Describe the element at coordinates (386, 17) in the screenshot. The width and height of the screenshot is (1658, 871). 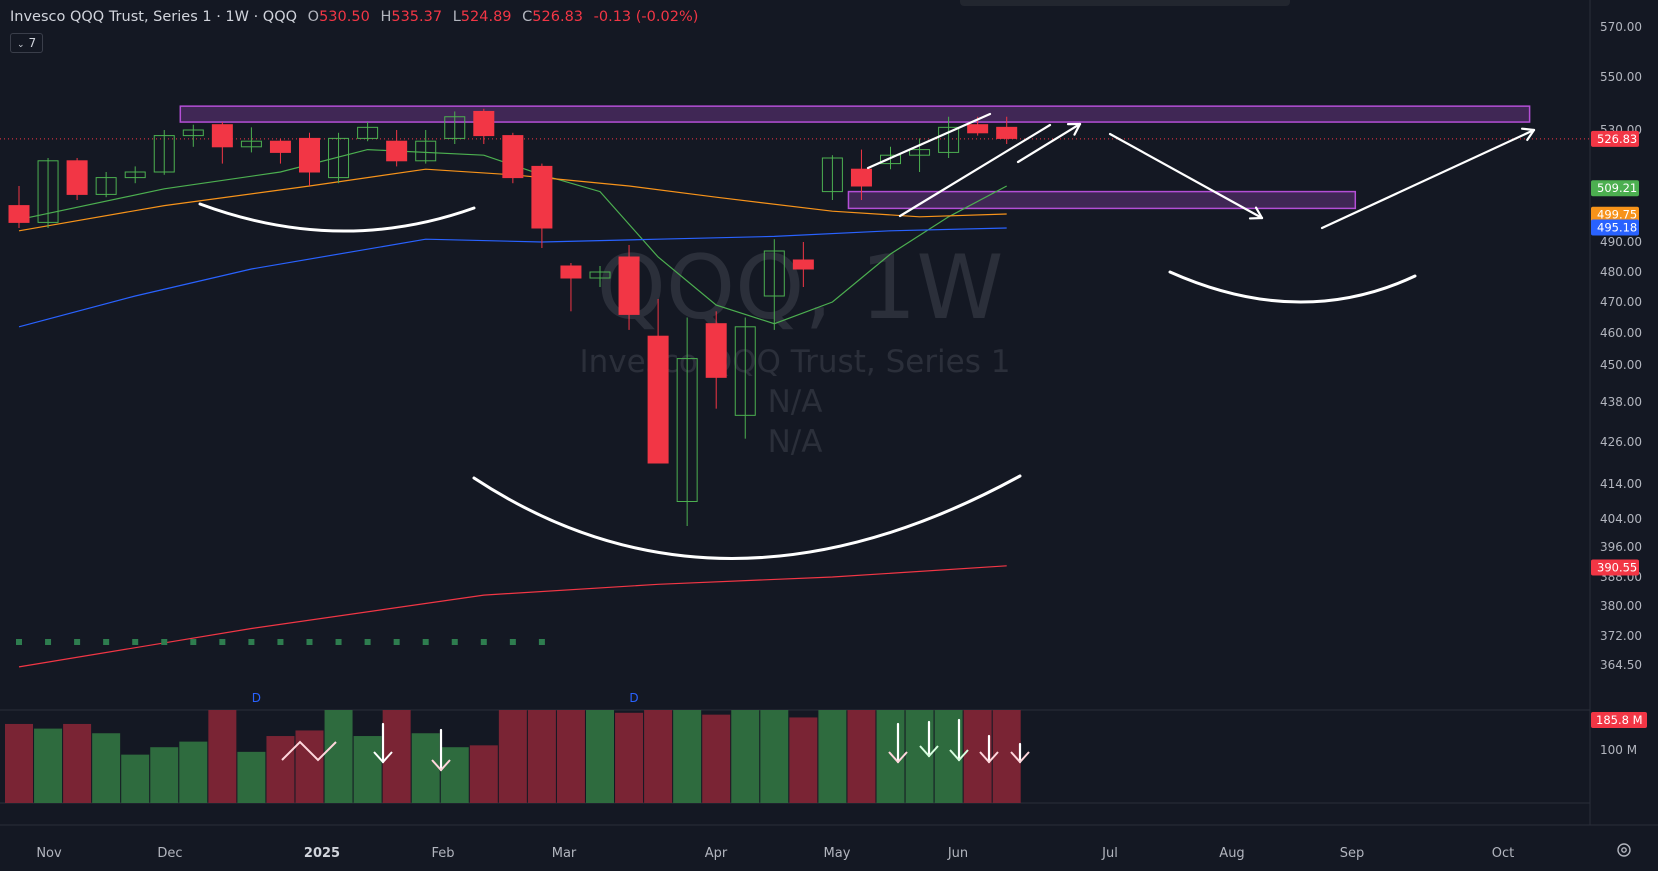
I see `high-label: H` at that location.